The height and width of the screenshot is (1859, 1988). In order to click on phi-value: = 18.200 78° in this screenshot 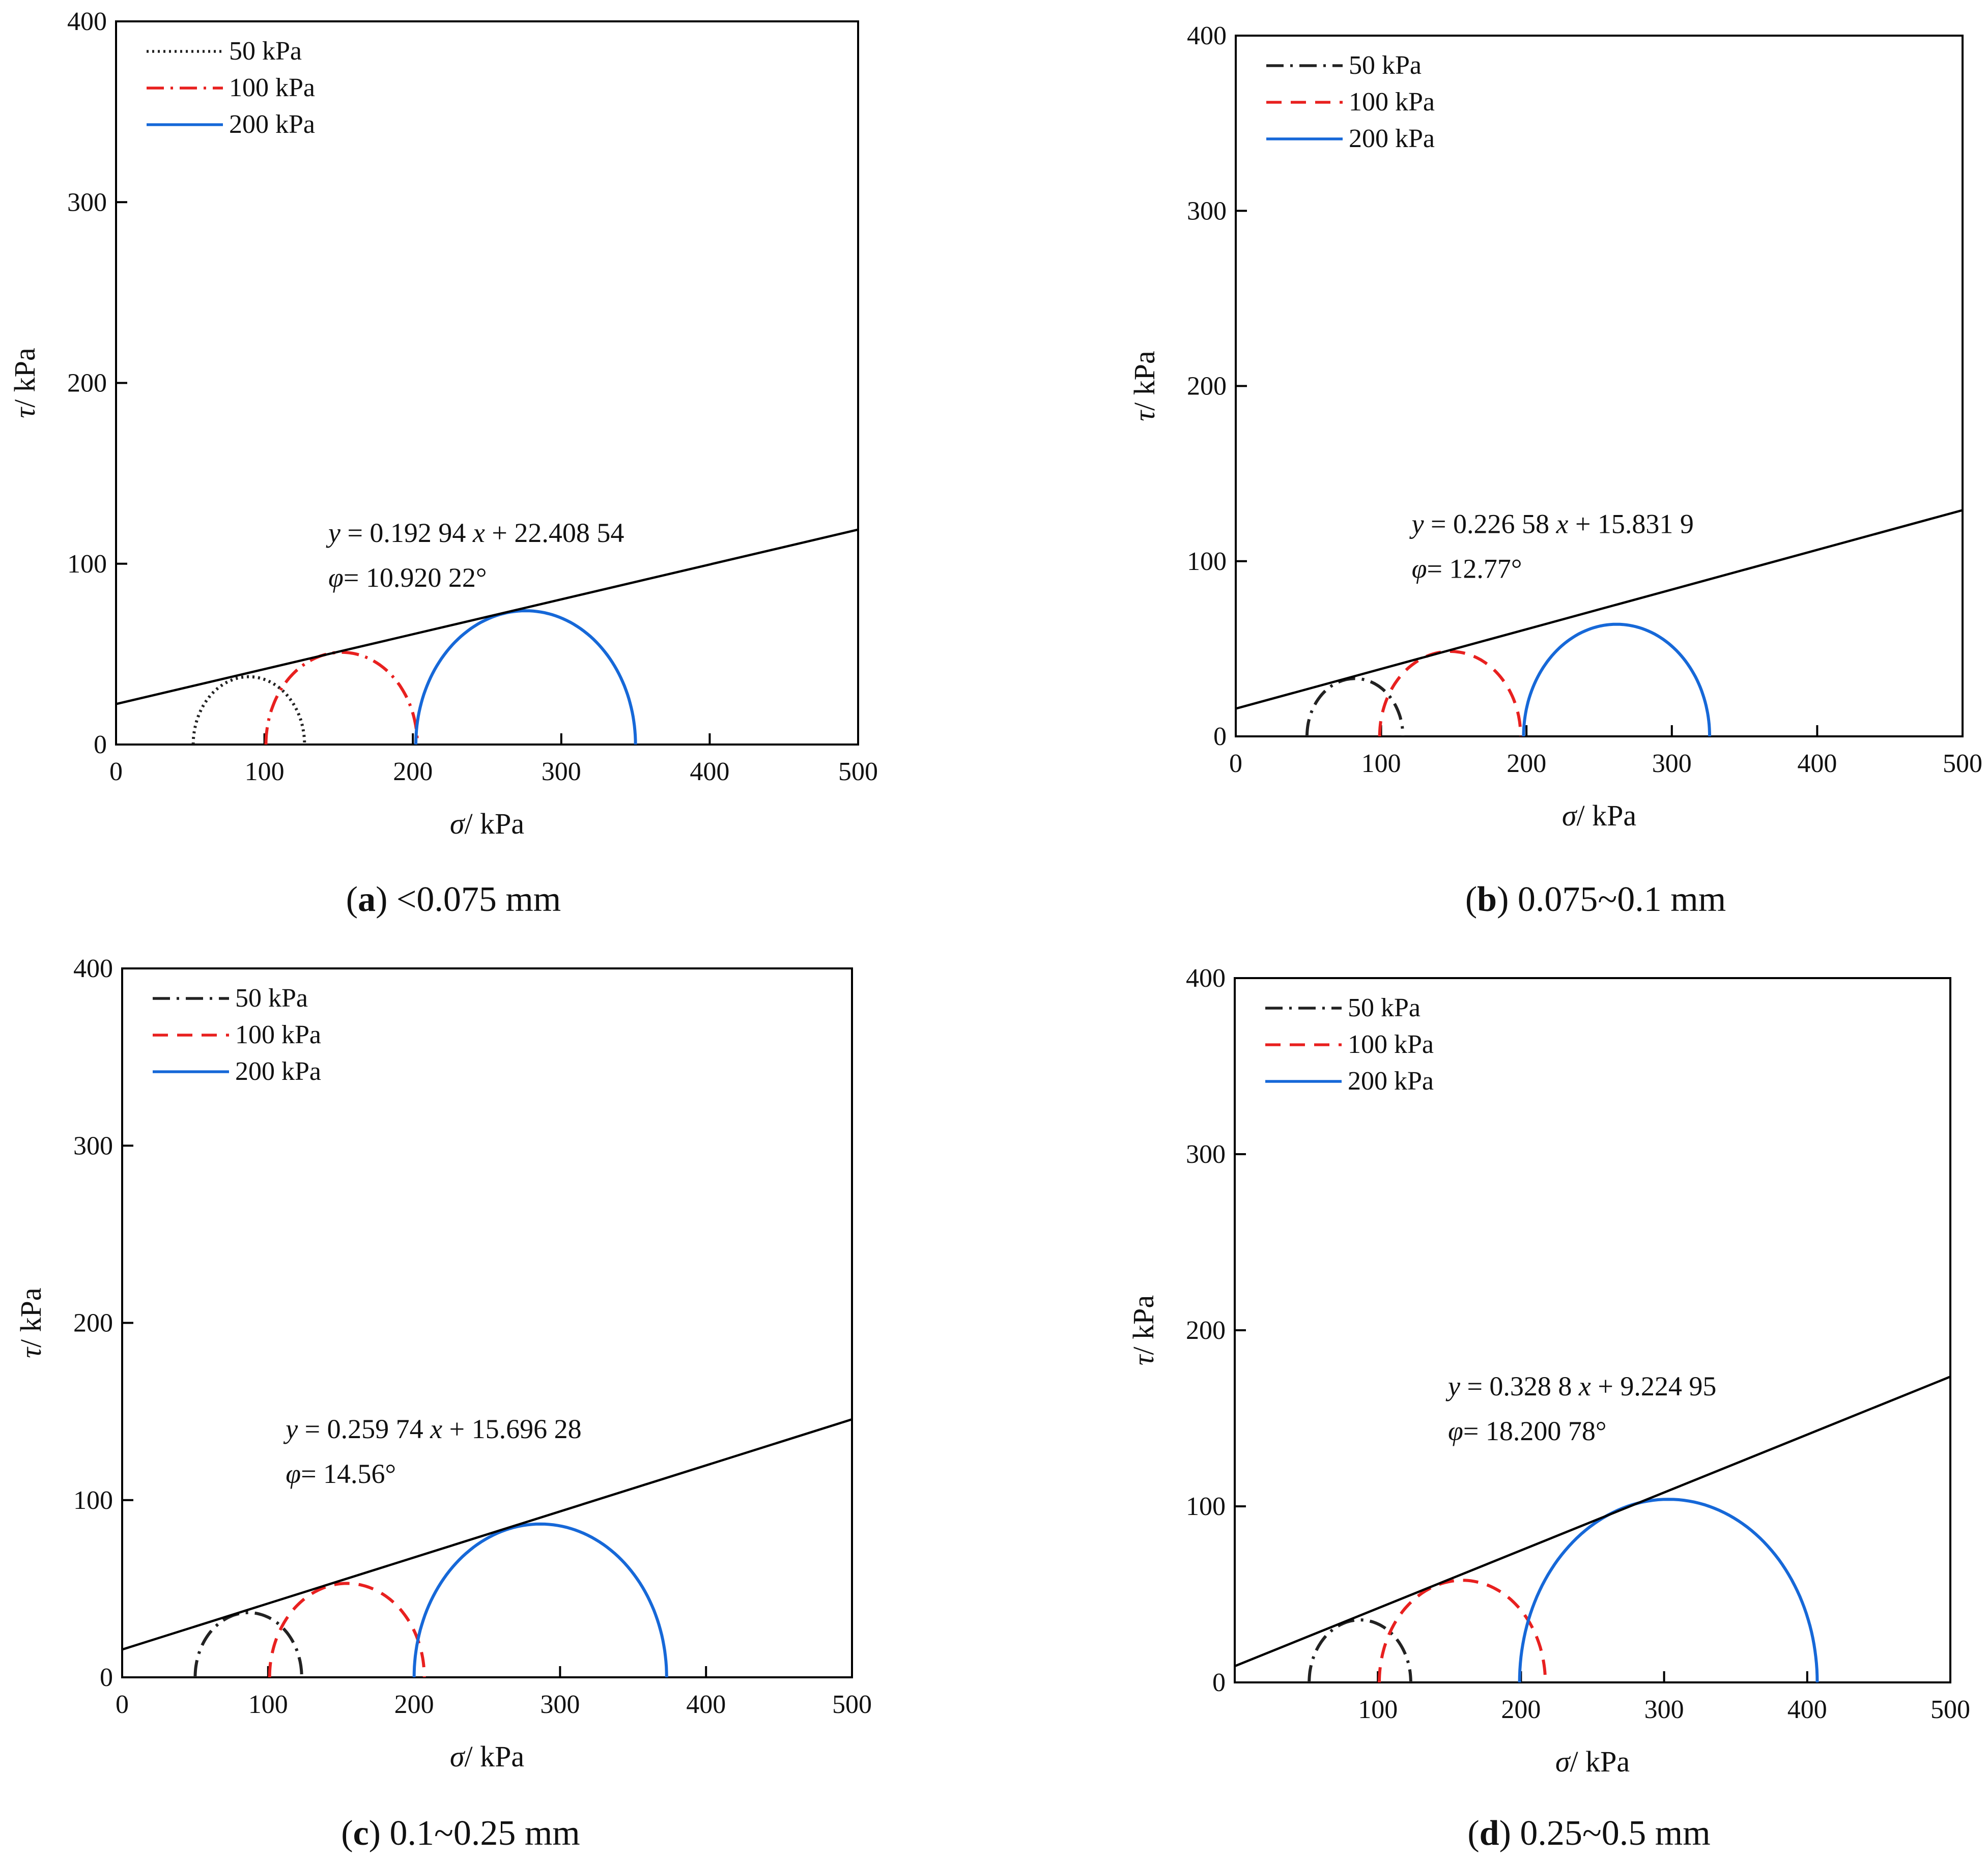, I will do `click(1535, 1431)`.